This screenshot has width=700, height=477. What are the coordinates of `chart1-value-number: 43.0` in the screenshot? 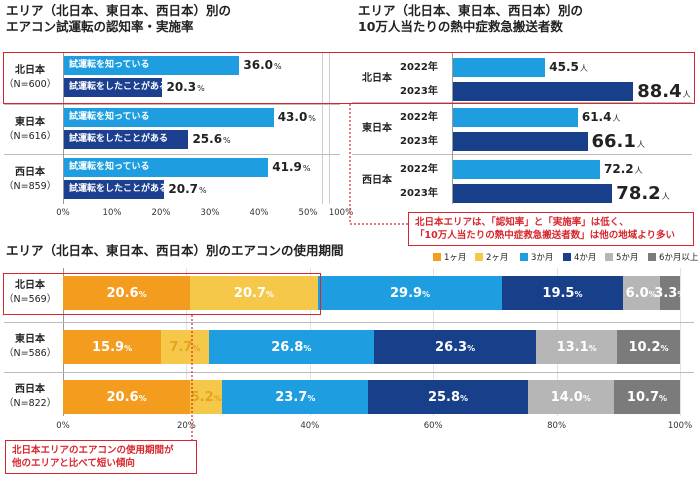 It's located at (292, 117).